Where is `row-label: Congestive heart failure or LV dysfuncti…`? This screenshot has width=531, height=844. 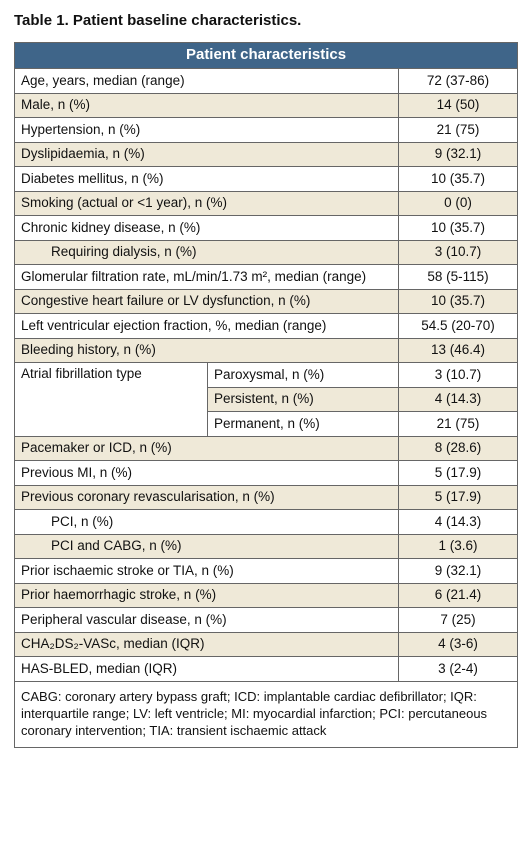 row-label: Congestive heart failure or LV dysfuncti… is located at coordinates (206, 301).